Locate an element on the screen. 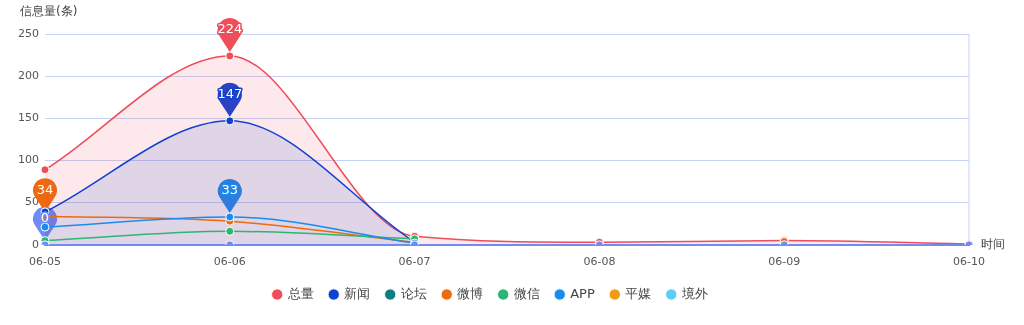 Image resolution: width=1024 pixels, height=325 pixels. legend-label: 新闻 is located at coordinates (357, 293).